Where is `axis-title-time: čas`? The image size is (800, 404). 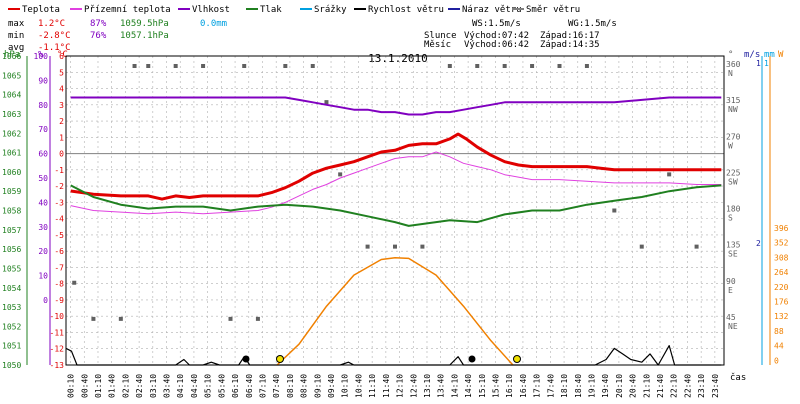 axis-title-time: čas is located at coordinates (738, 377).